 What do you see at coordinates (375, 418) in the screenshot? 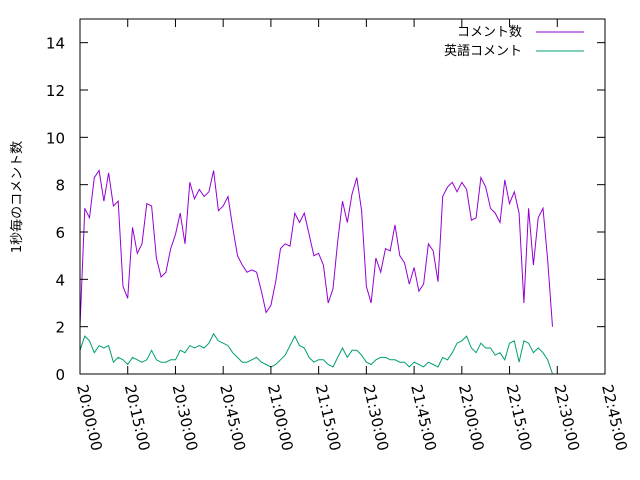
I see `x-tick-label: 21:30:00` at bounding box center [375, 418].